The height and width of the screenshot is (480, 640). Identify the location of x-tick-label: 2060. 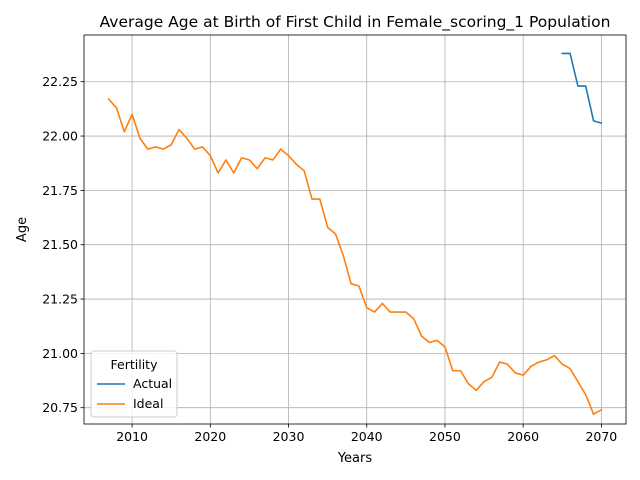
(523, 436).